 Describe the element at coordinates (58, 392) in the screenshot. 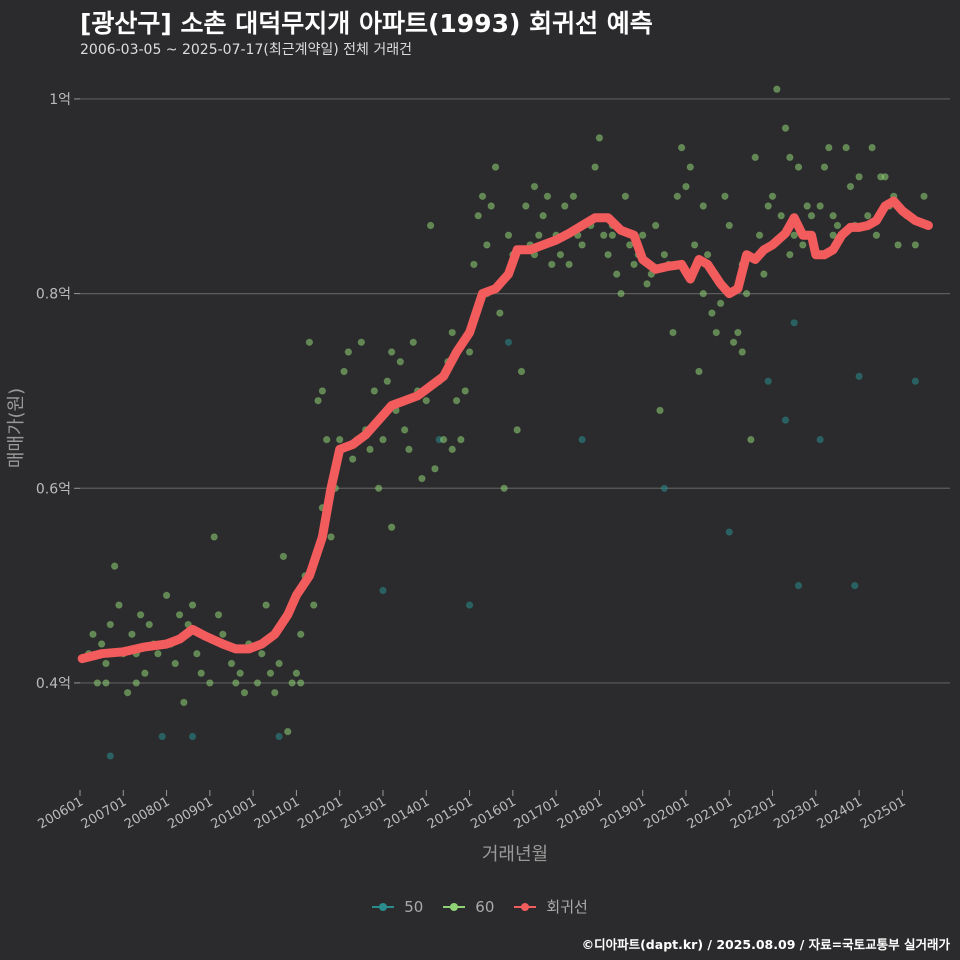

I see `y-axis-ticks: 0.4억 0.6억 0.8억 1억` at that location.